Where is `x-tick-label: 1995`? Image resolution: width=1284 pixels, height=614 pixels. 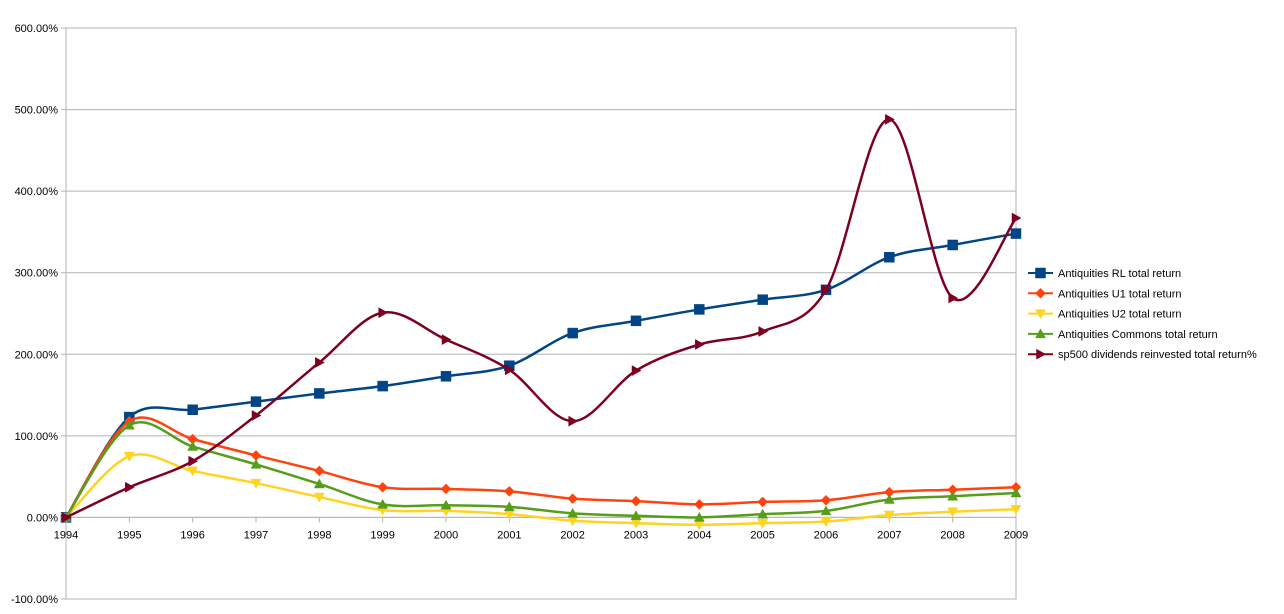 x-tick-label: 1995 is located at coordinates (129, 535).